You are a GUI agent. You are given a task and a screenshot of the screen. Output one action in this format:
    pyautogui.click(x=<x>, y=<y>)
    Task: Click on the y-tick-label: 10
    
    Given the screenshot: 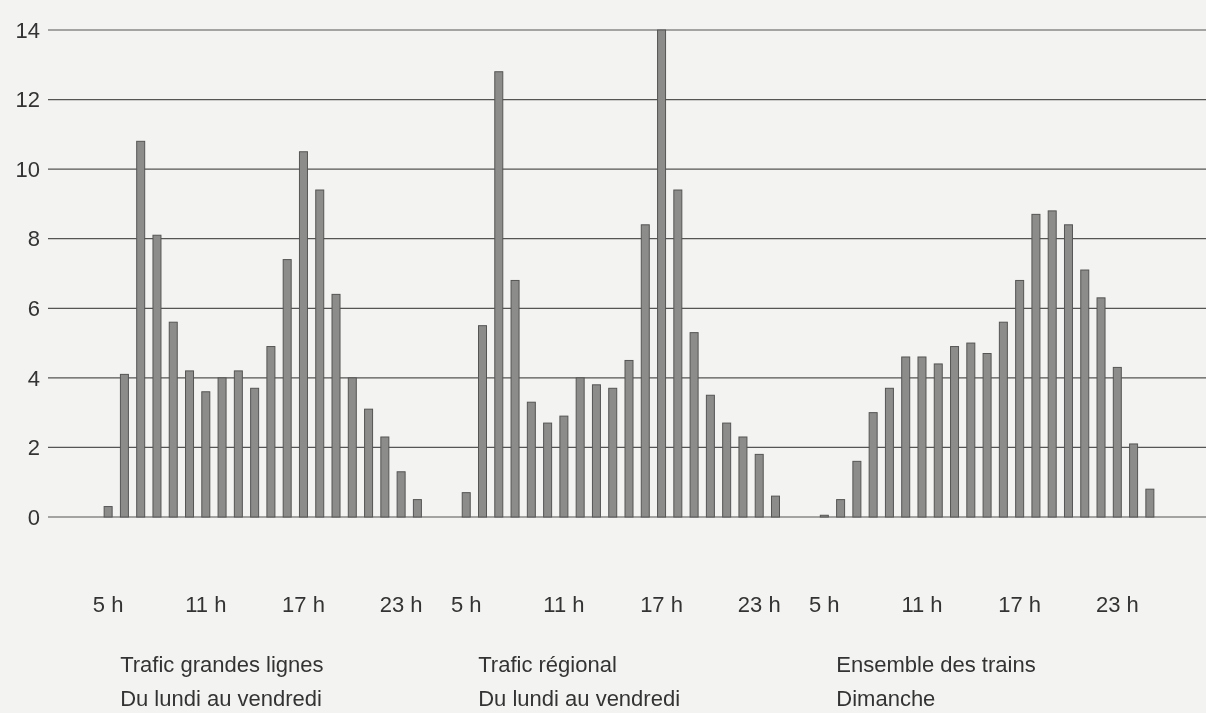 What is the action you would take?
    pyautogui.click(x=27, y=169)
    